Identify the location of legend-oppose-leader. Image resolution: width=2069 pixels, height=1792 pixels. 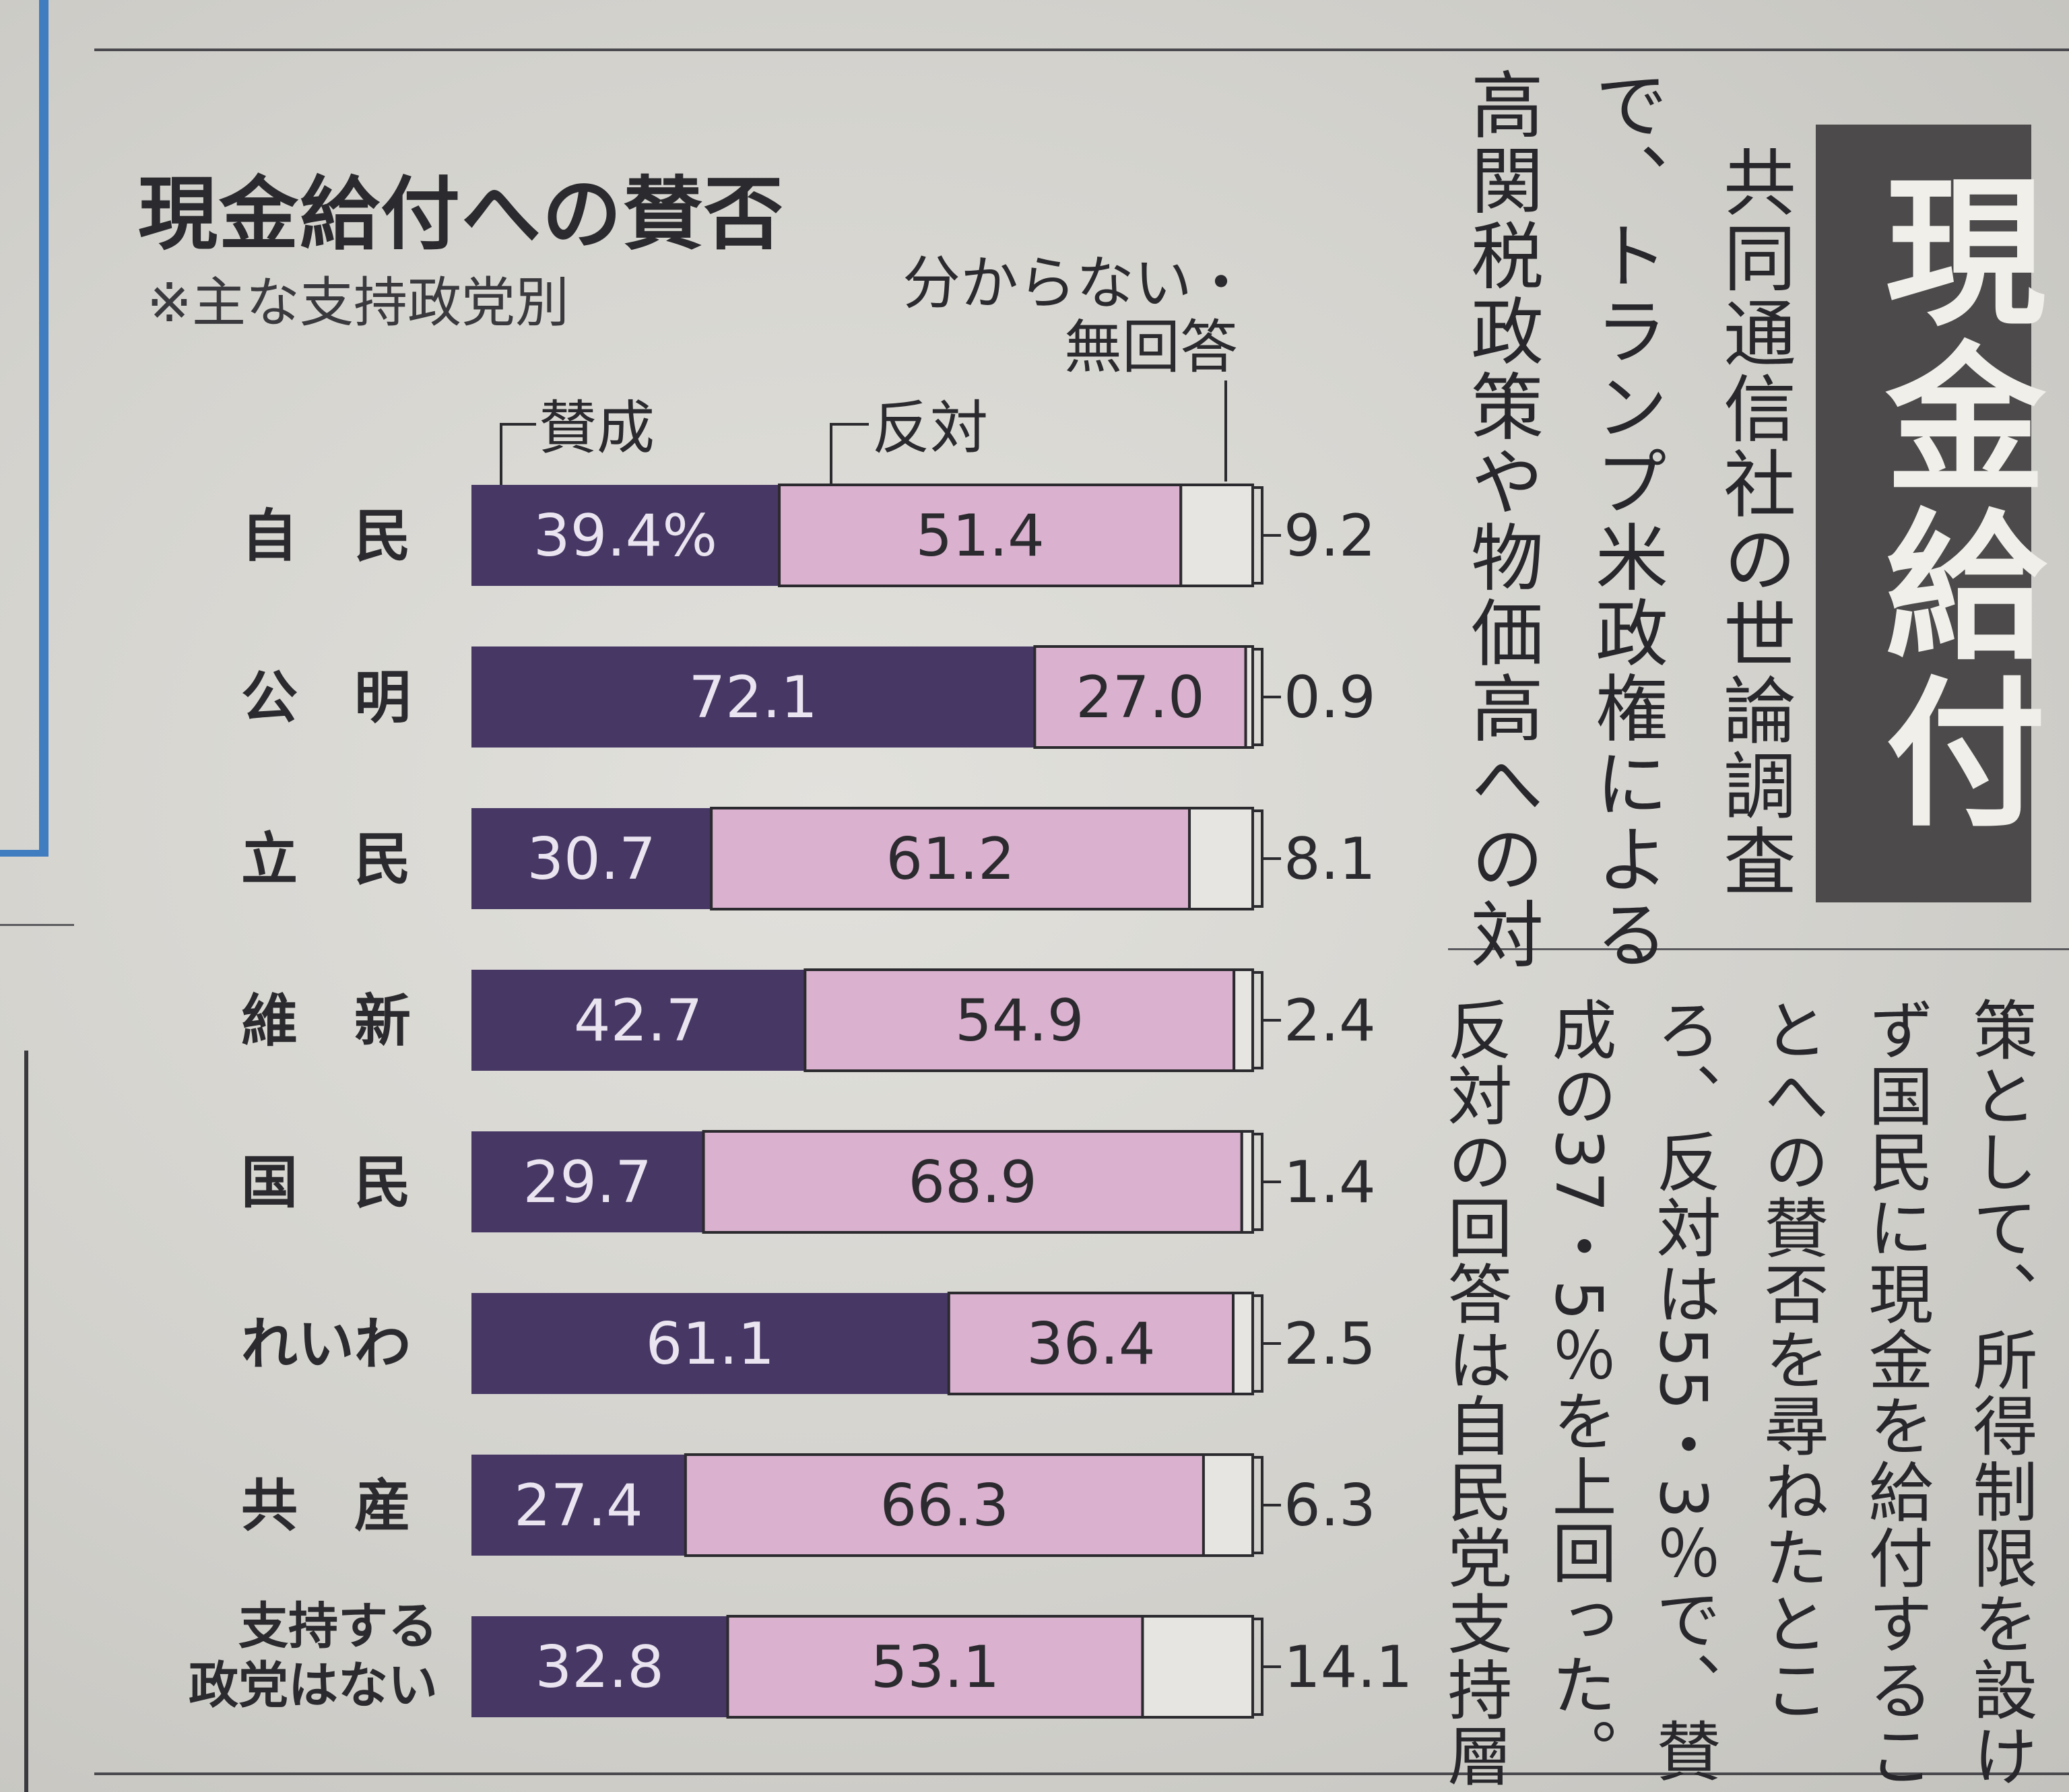
(849, 424).